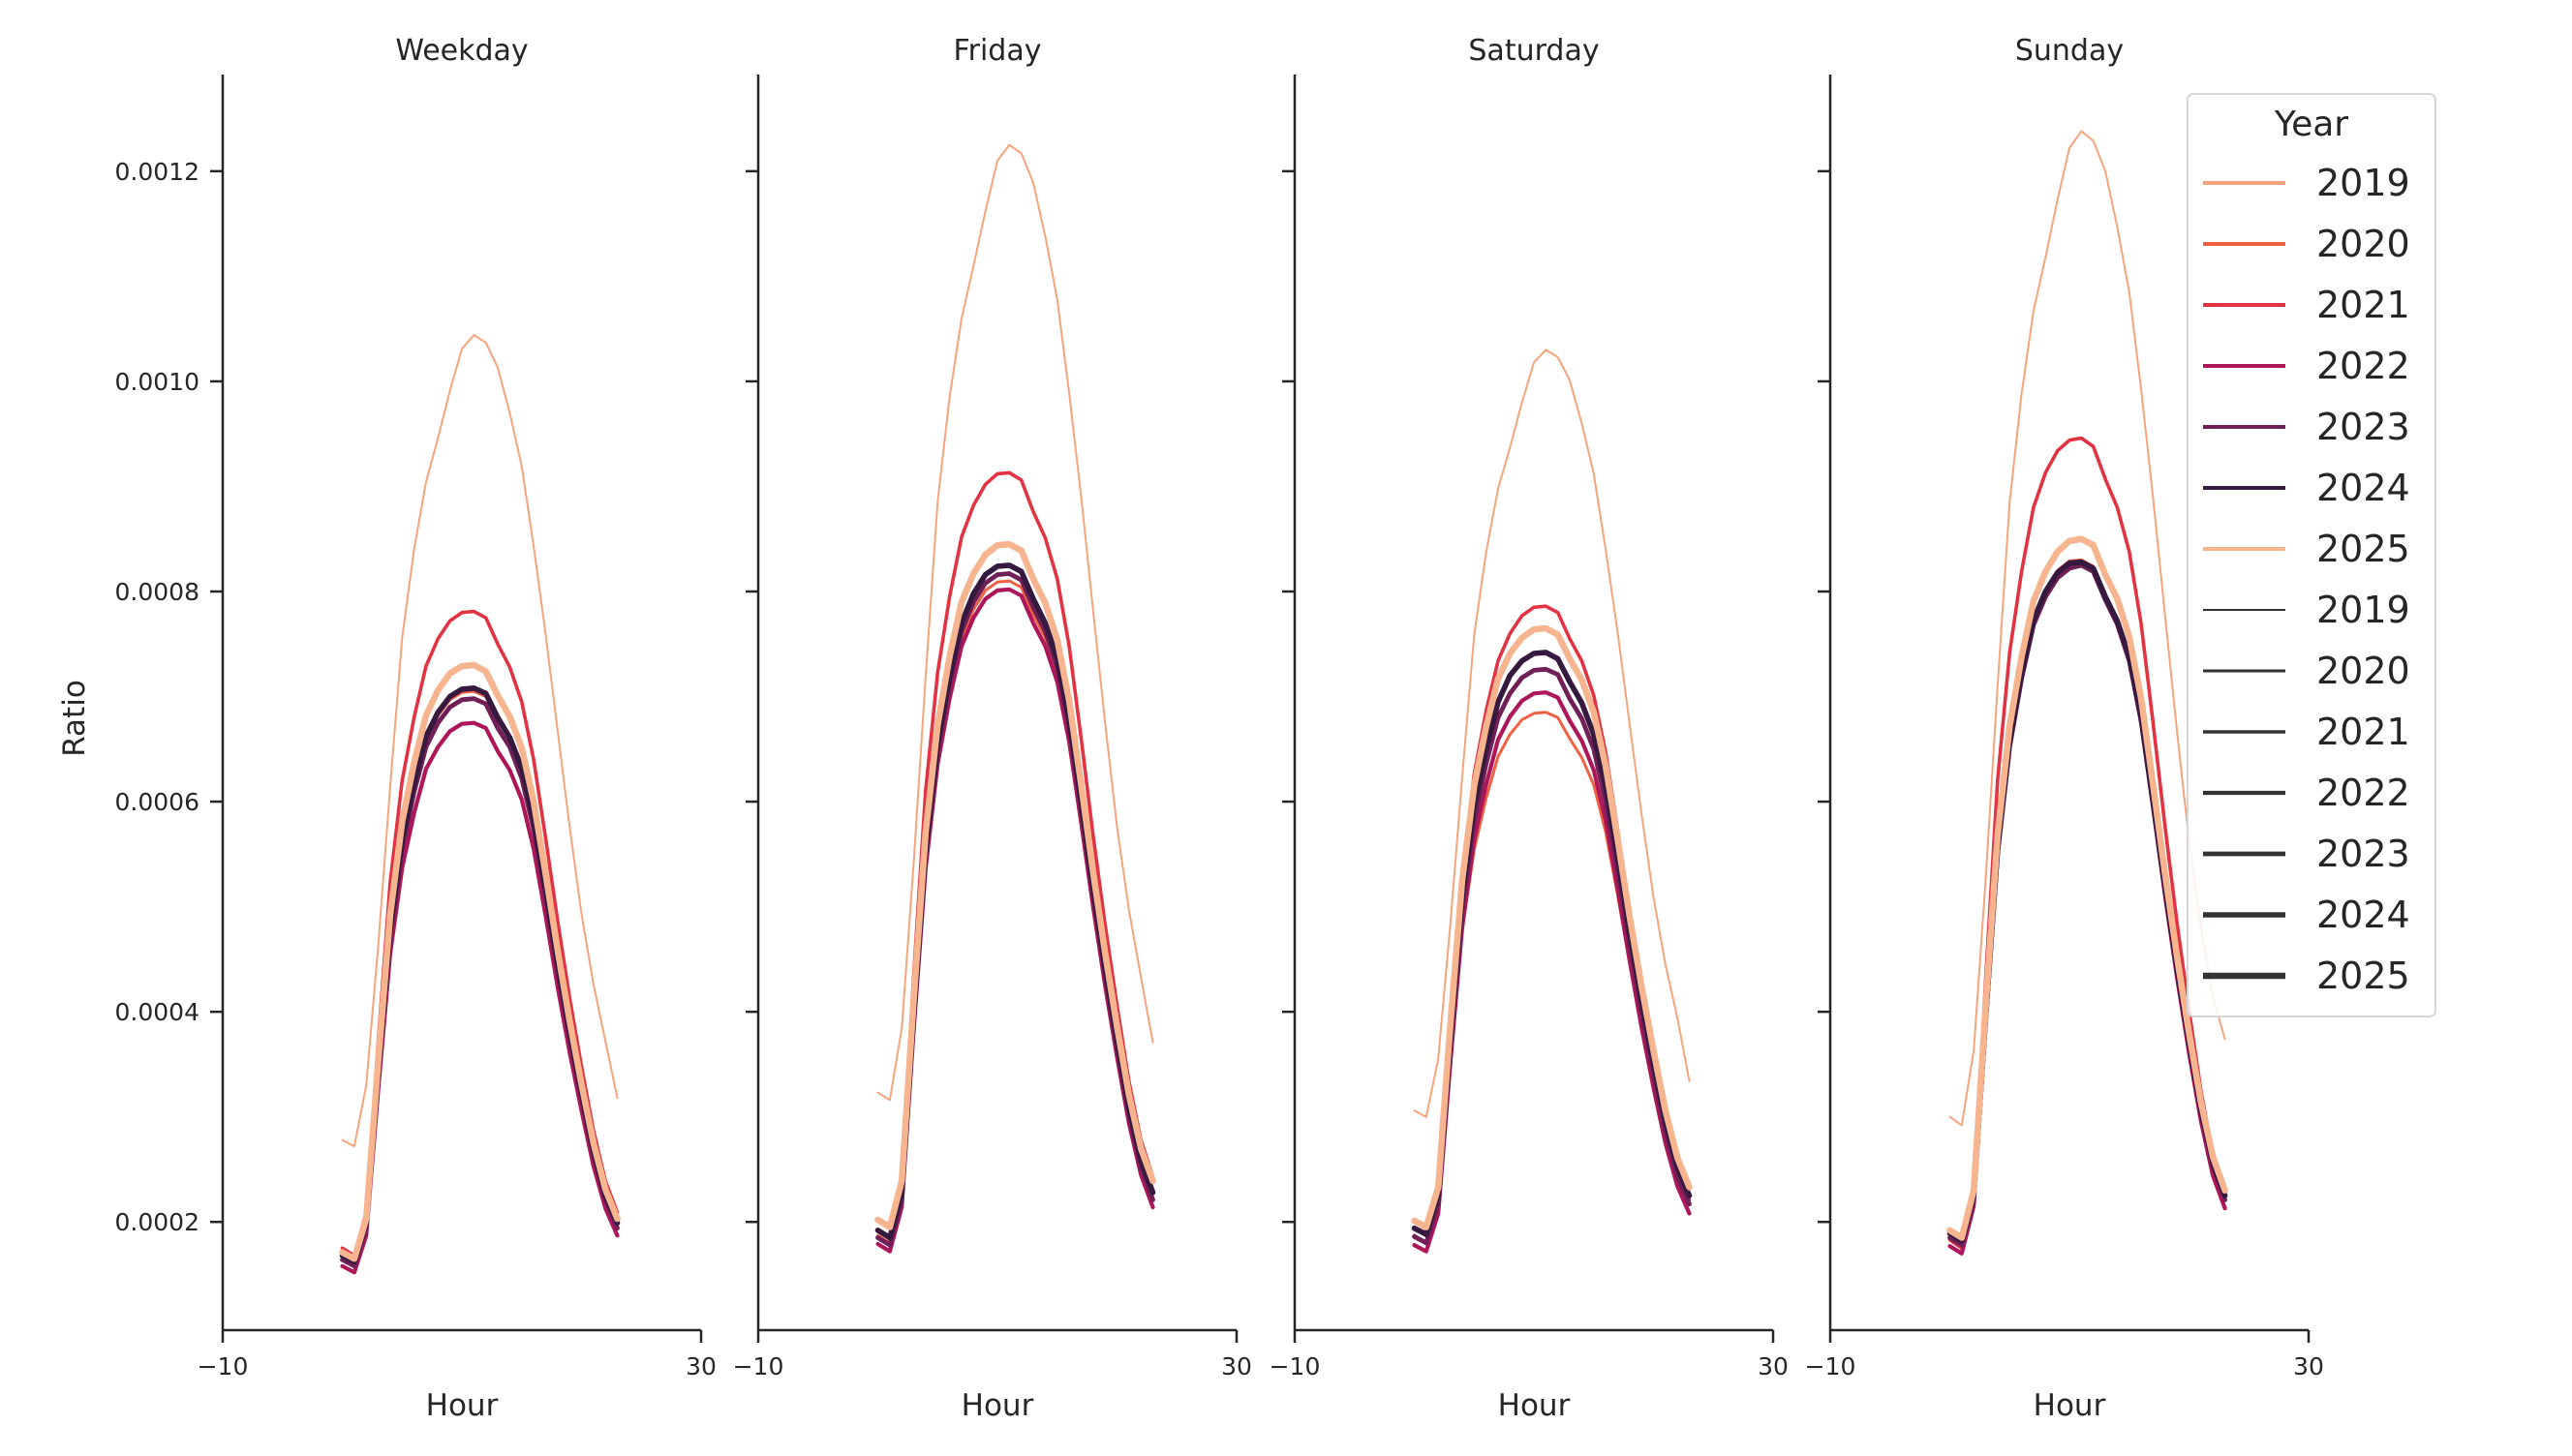  What do you see at coordinates (157, 802) in the screenshot?
I see `y-tick-label: 0.0006` at bounding box center [157, 802].